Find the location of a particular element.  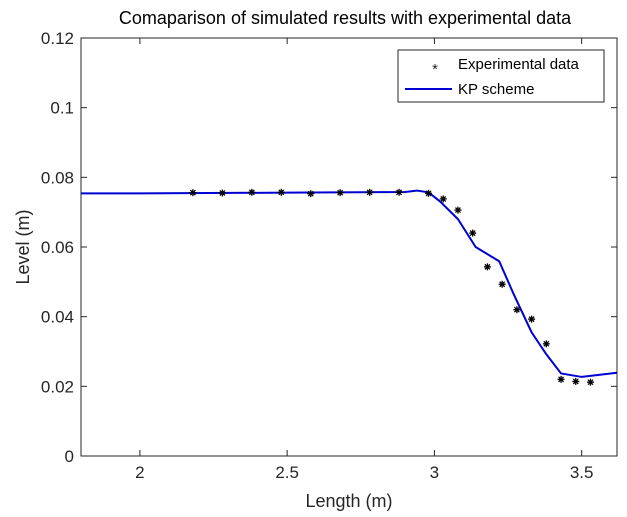

y-tick-label: 0 is located at coordinates (69, 456).